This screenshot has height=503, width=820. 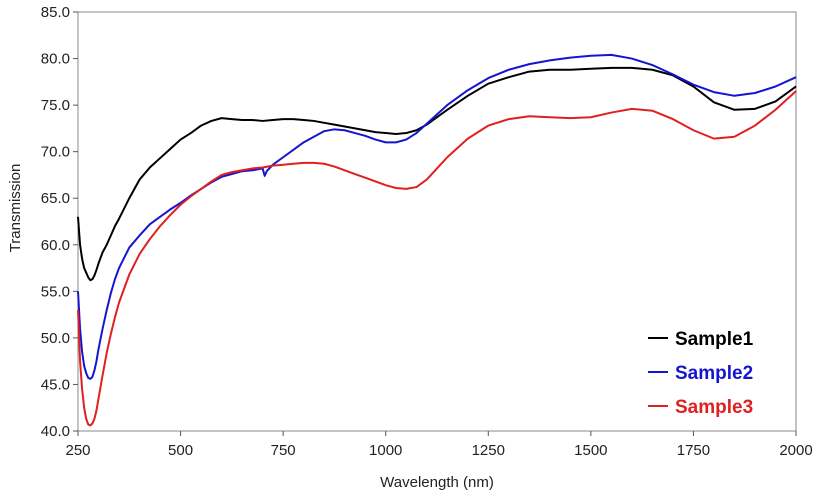 What do you see at coordinates (55, 59) in the screenshot?
I see `y-tick-label: 80.0` at bounding box center [55, 59].